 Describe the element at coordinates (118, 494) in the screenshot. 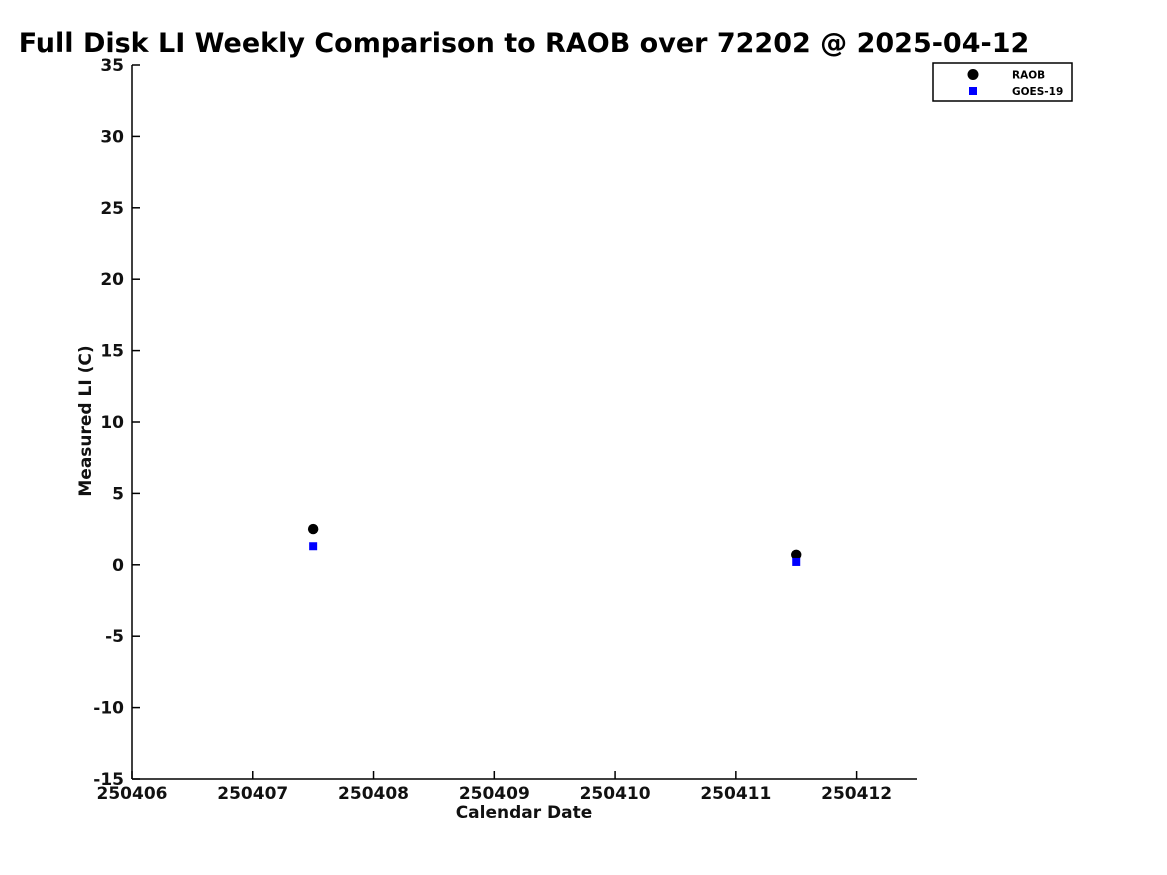

I see `y-tick-label: 5` at that location.